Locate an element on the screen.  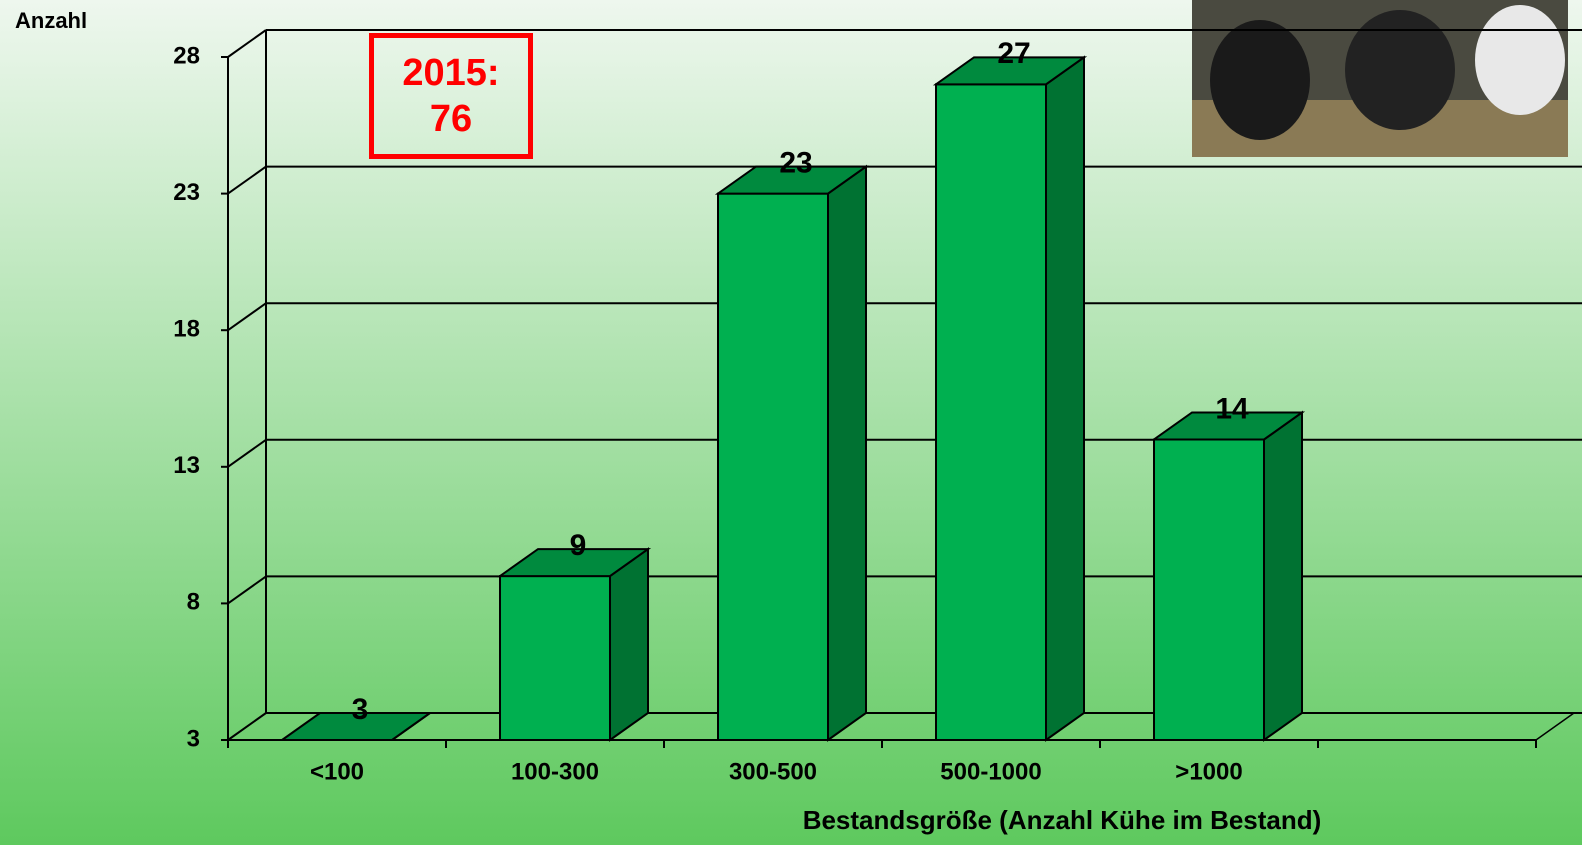
value-label: 23 is located at coordinates (795, 163).